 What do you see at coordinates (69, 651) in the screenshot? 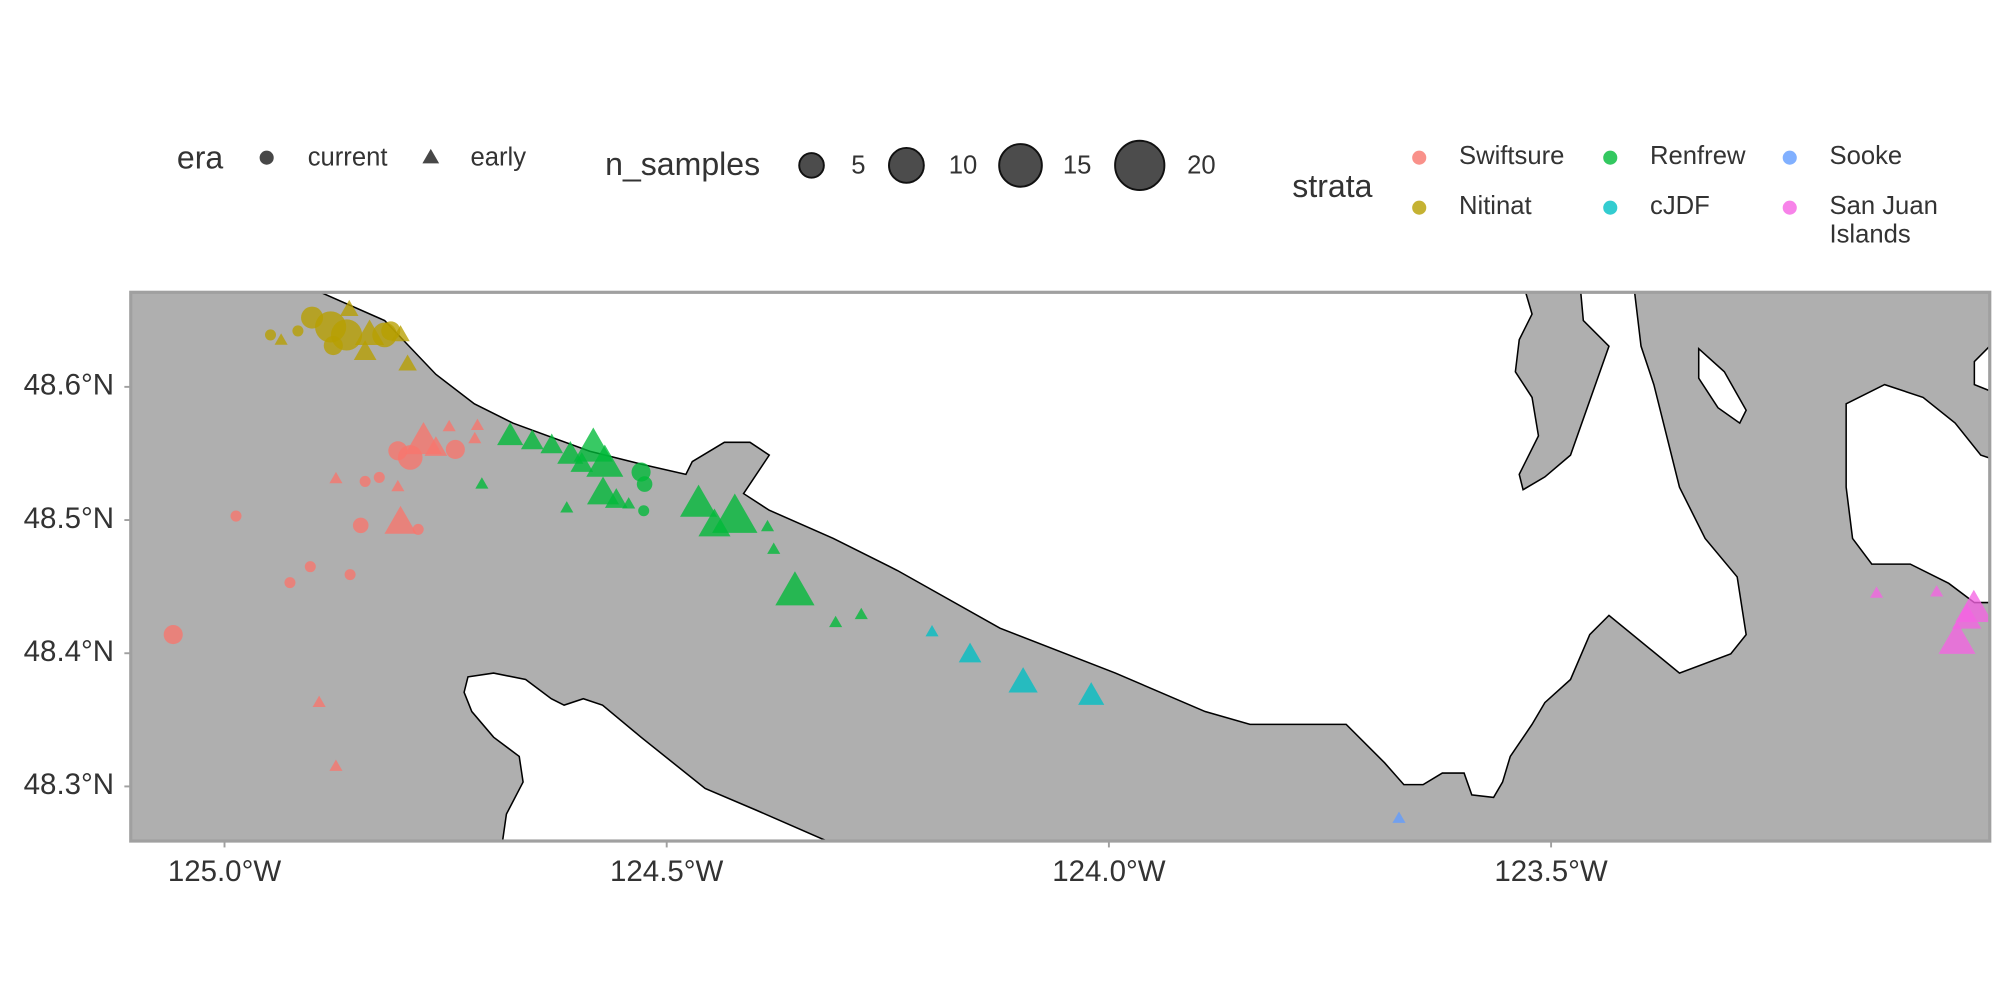
I see `y-tick-label: 48.4°N` at bounding box center [69, 651].